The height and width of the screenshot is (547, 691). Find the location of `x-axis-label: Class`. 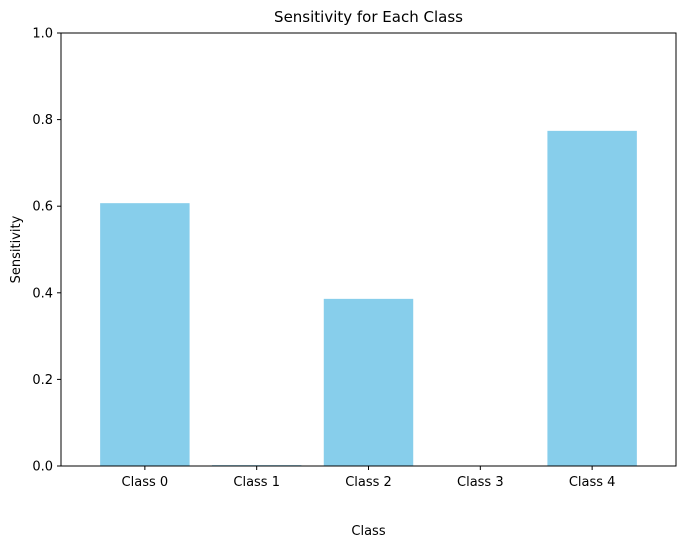

x-axis-label: Class is located at coordinates (368, 531).